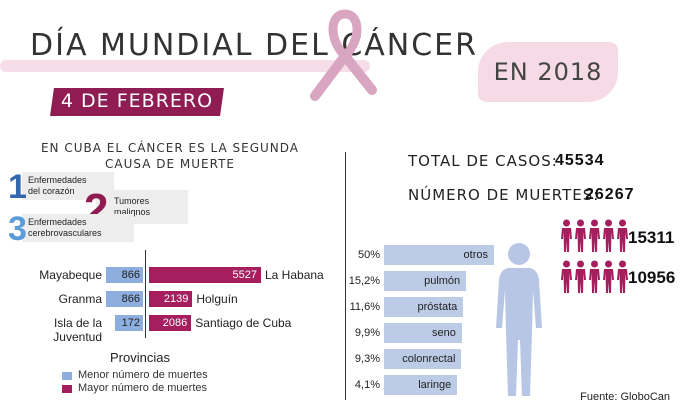 Image resolution: width=700 pixels, height=415 pixels. What do you see at coordinates (423, 359) in the screenshot?
I see `cancer-type-bar: colonrectal` at bounding box center [423, 359].